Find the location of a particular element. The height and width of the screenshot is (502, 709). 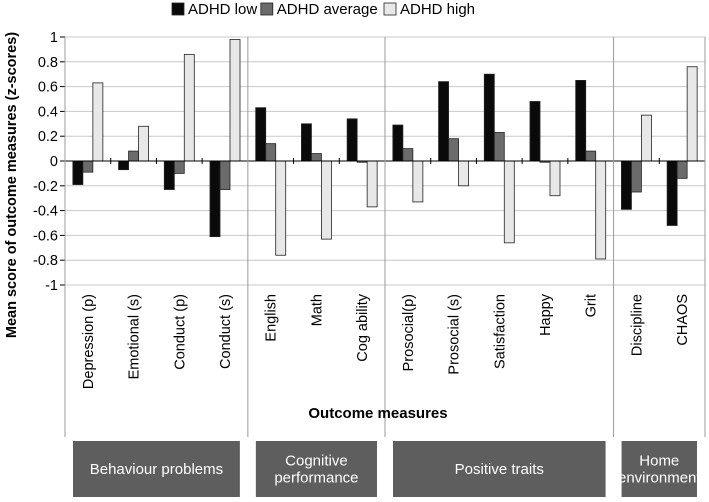

group-label: Positive traits is located at coordinates (499, 469).